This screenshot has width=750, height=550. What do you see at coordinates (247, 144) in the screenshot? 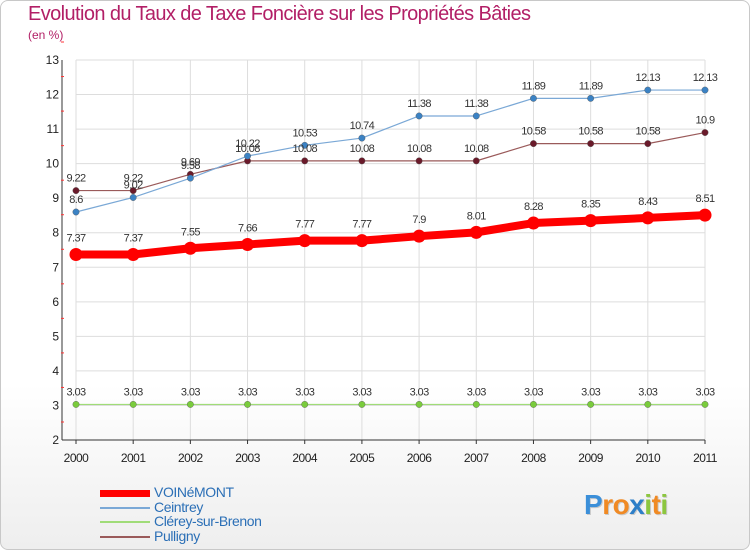
I see `data-label: 10.22` at bounding box center [247, 144].